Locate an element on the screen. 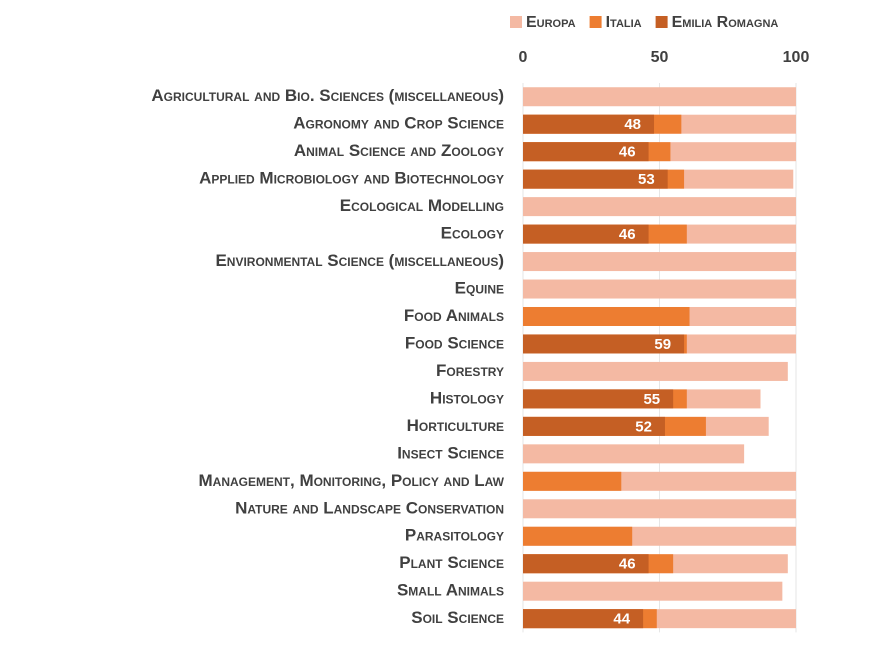 Image resolution: width=887 pixels, height=652 pixels. category-label: Animal Science and Zoology is located at coordinates (399, 150).